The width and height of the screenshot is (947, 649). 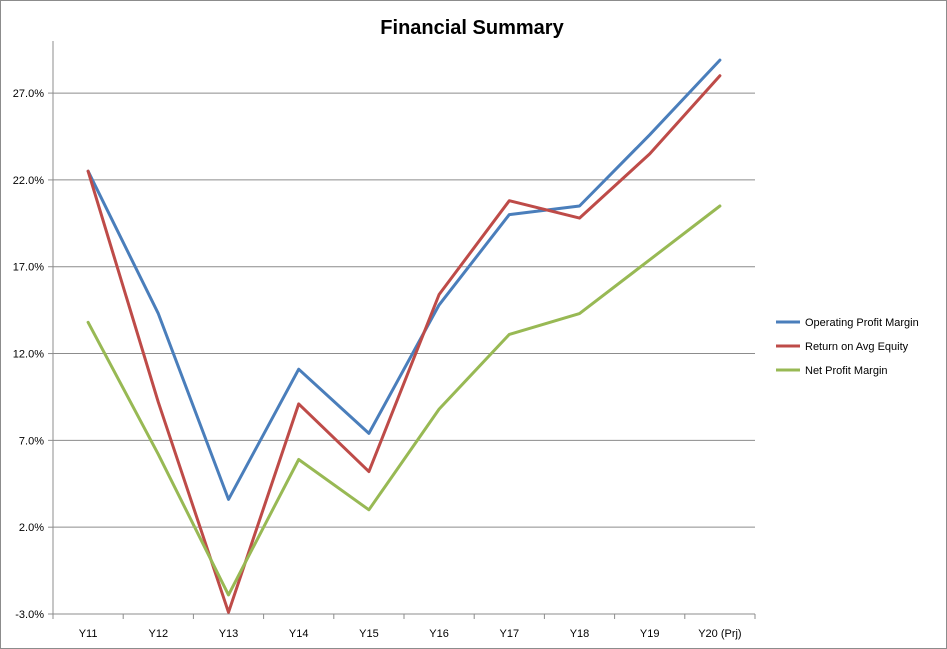 What do you see at coordinates (31, 528) in the screenshot?
I see `y-tick-label: 2.0%` at bounding box center [31, 528].